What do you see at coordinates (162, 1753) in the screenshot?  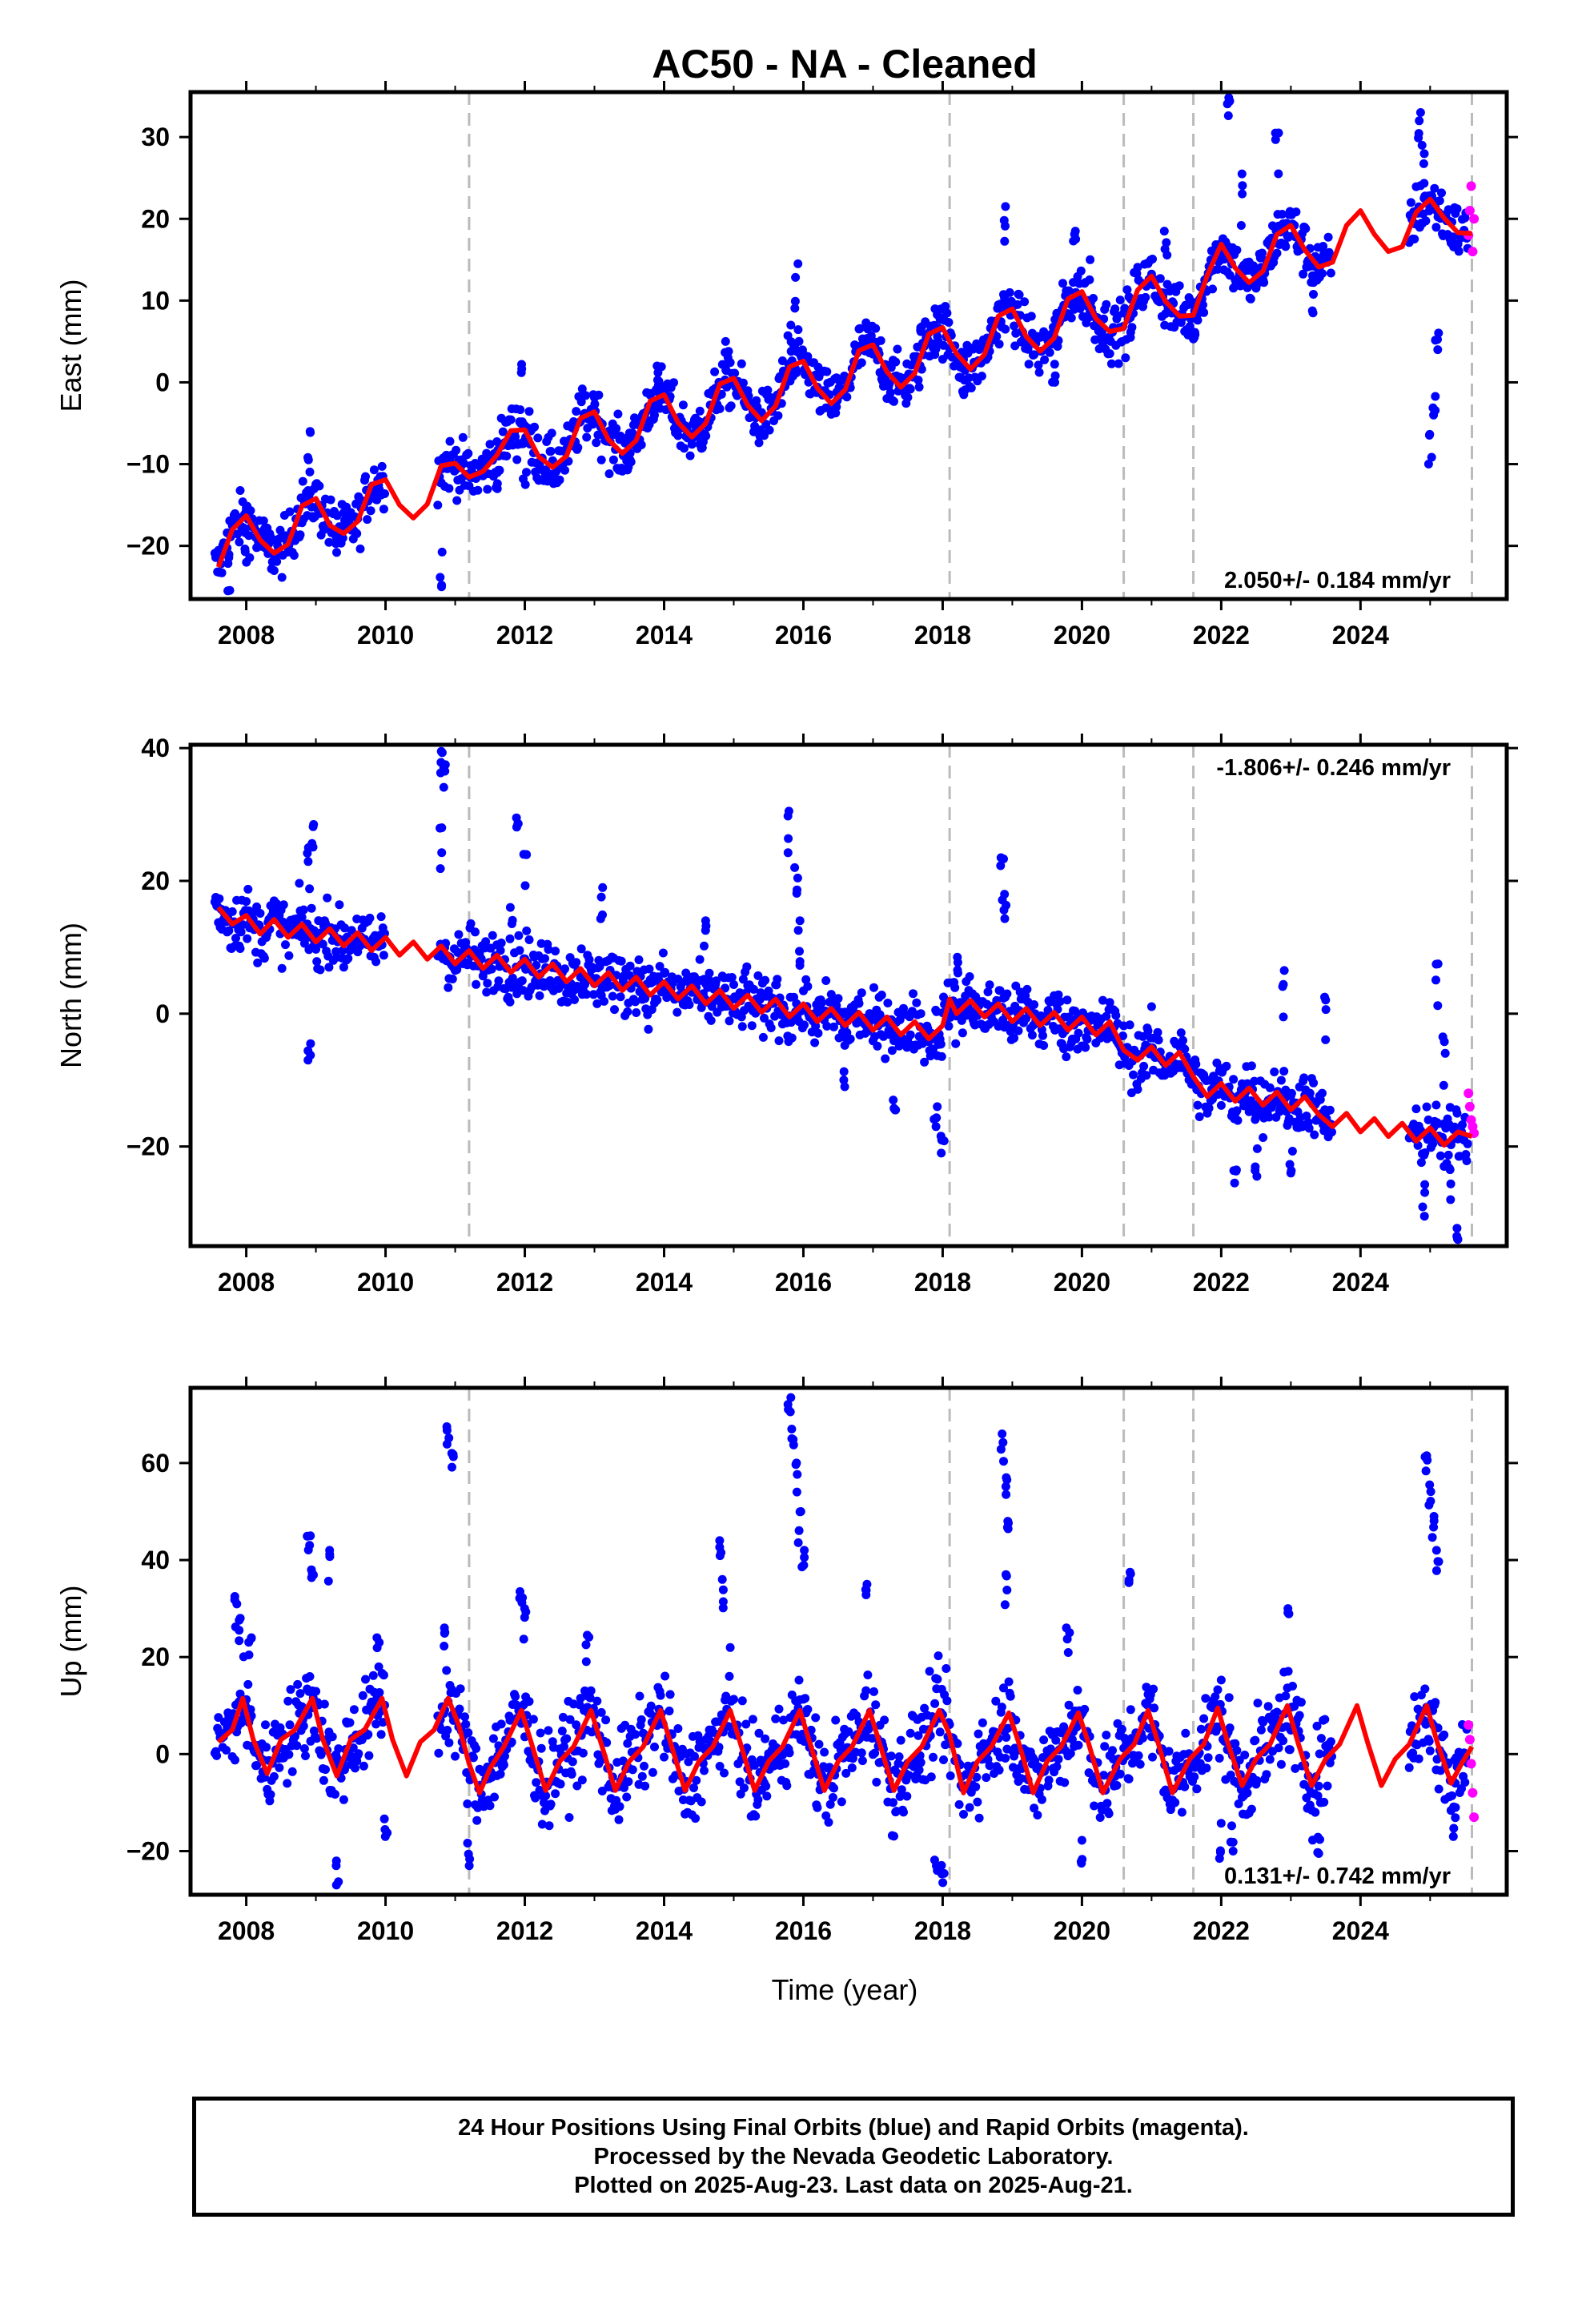 I see `y-tick-label: 0` at bounding box center [162, 1753].